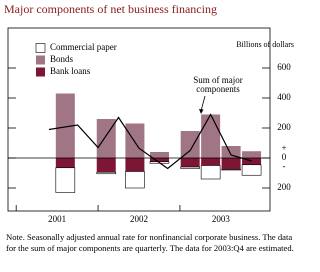  What do you see at coordinates (284, 157) in the screenshot?
I see `y-tick-label: 0` at bounding box center [284, 157].